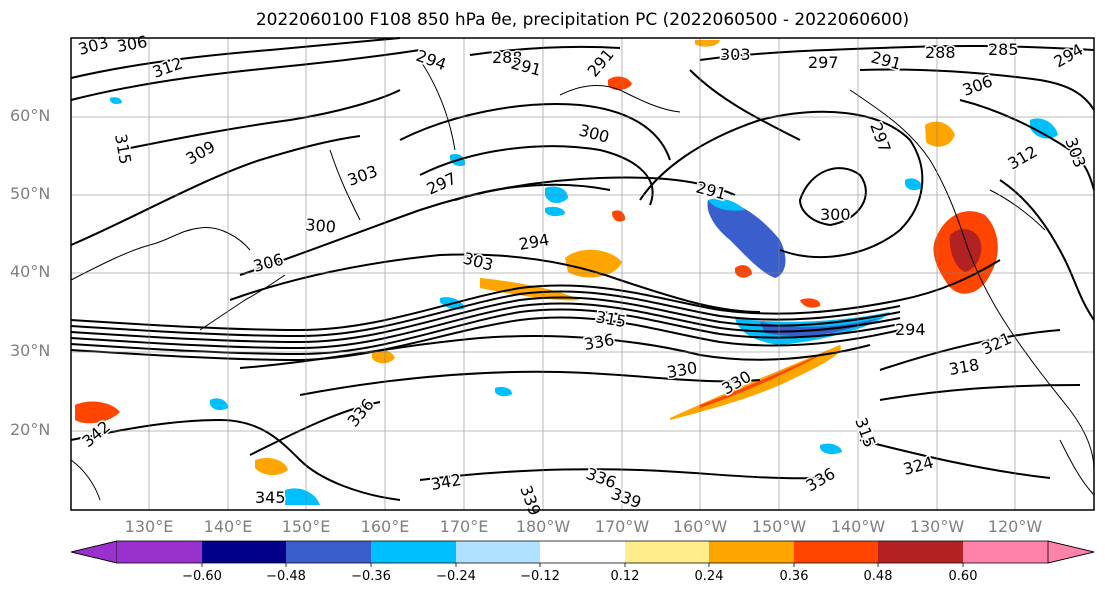 This screenshot has width=1105, height=603. What do you see at coordinates (779, 526) in the screenshot?
I see `lon-label-150w: 150°W` at bounding box center [779, 526].